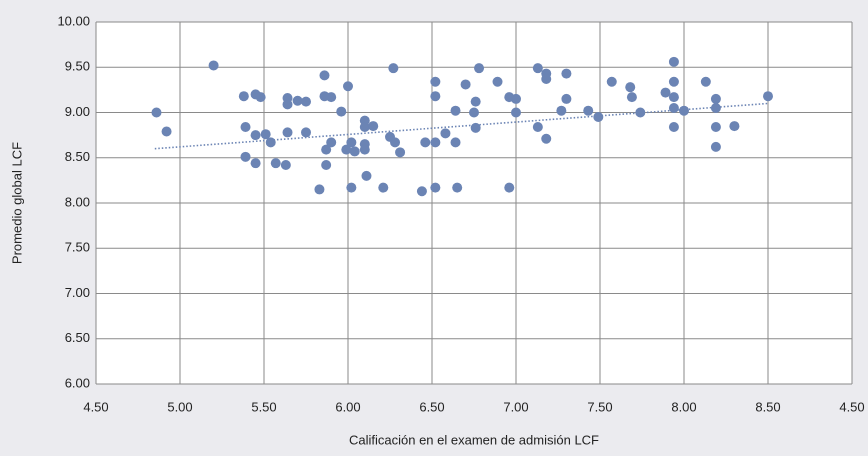 The height and width of the screenshot is (456, 868). Describe the element at coordinates (77, 156) in the screenshot. I see `y-tick-label: 8.50` at that location.